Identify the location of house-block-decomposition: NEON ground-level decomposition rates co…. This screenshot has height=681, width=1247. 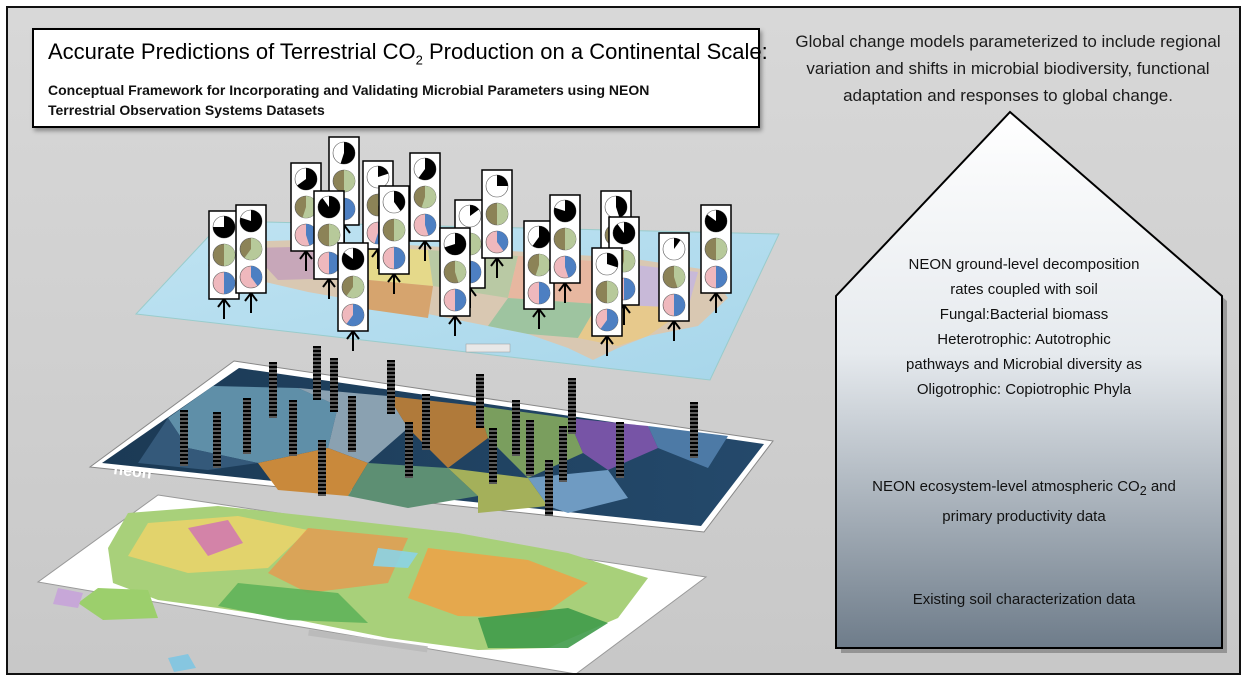
(1024, 327).